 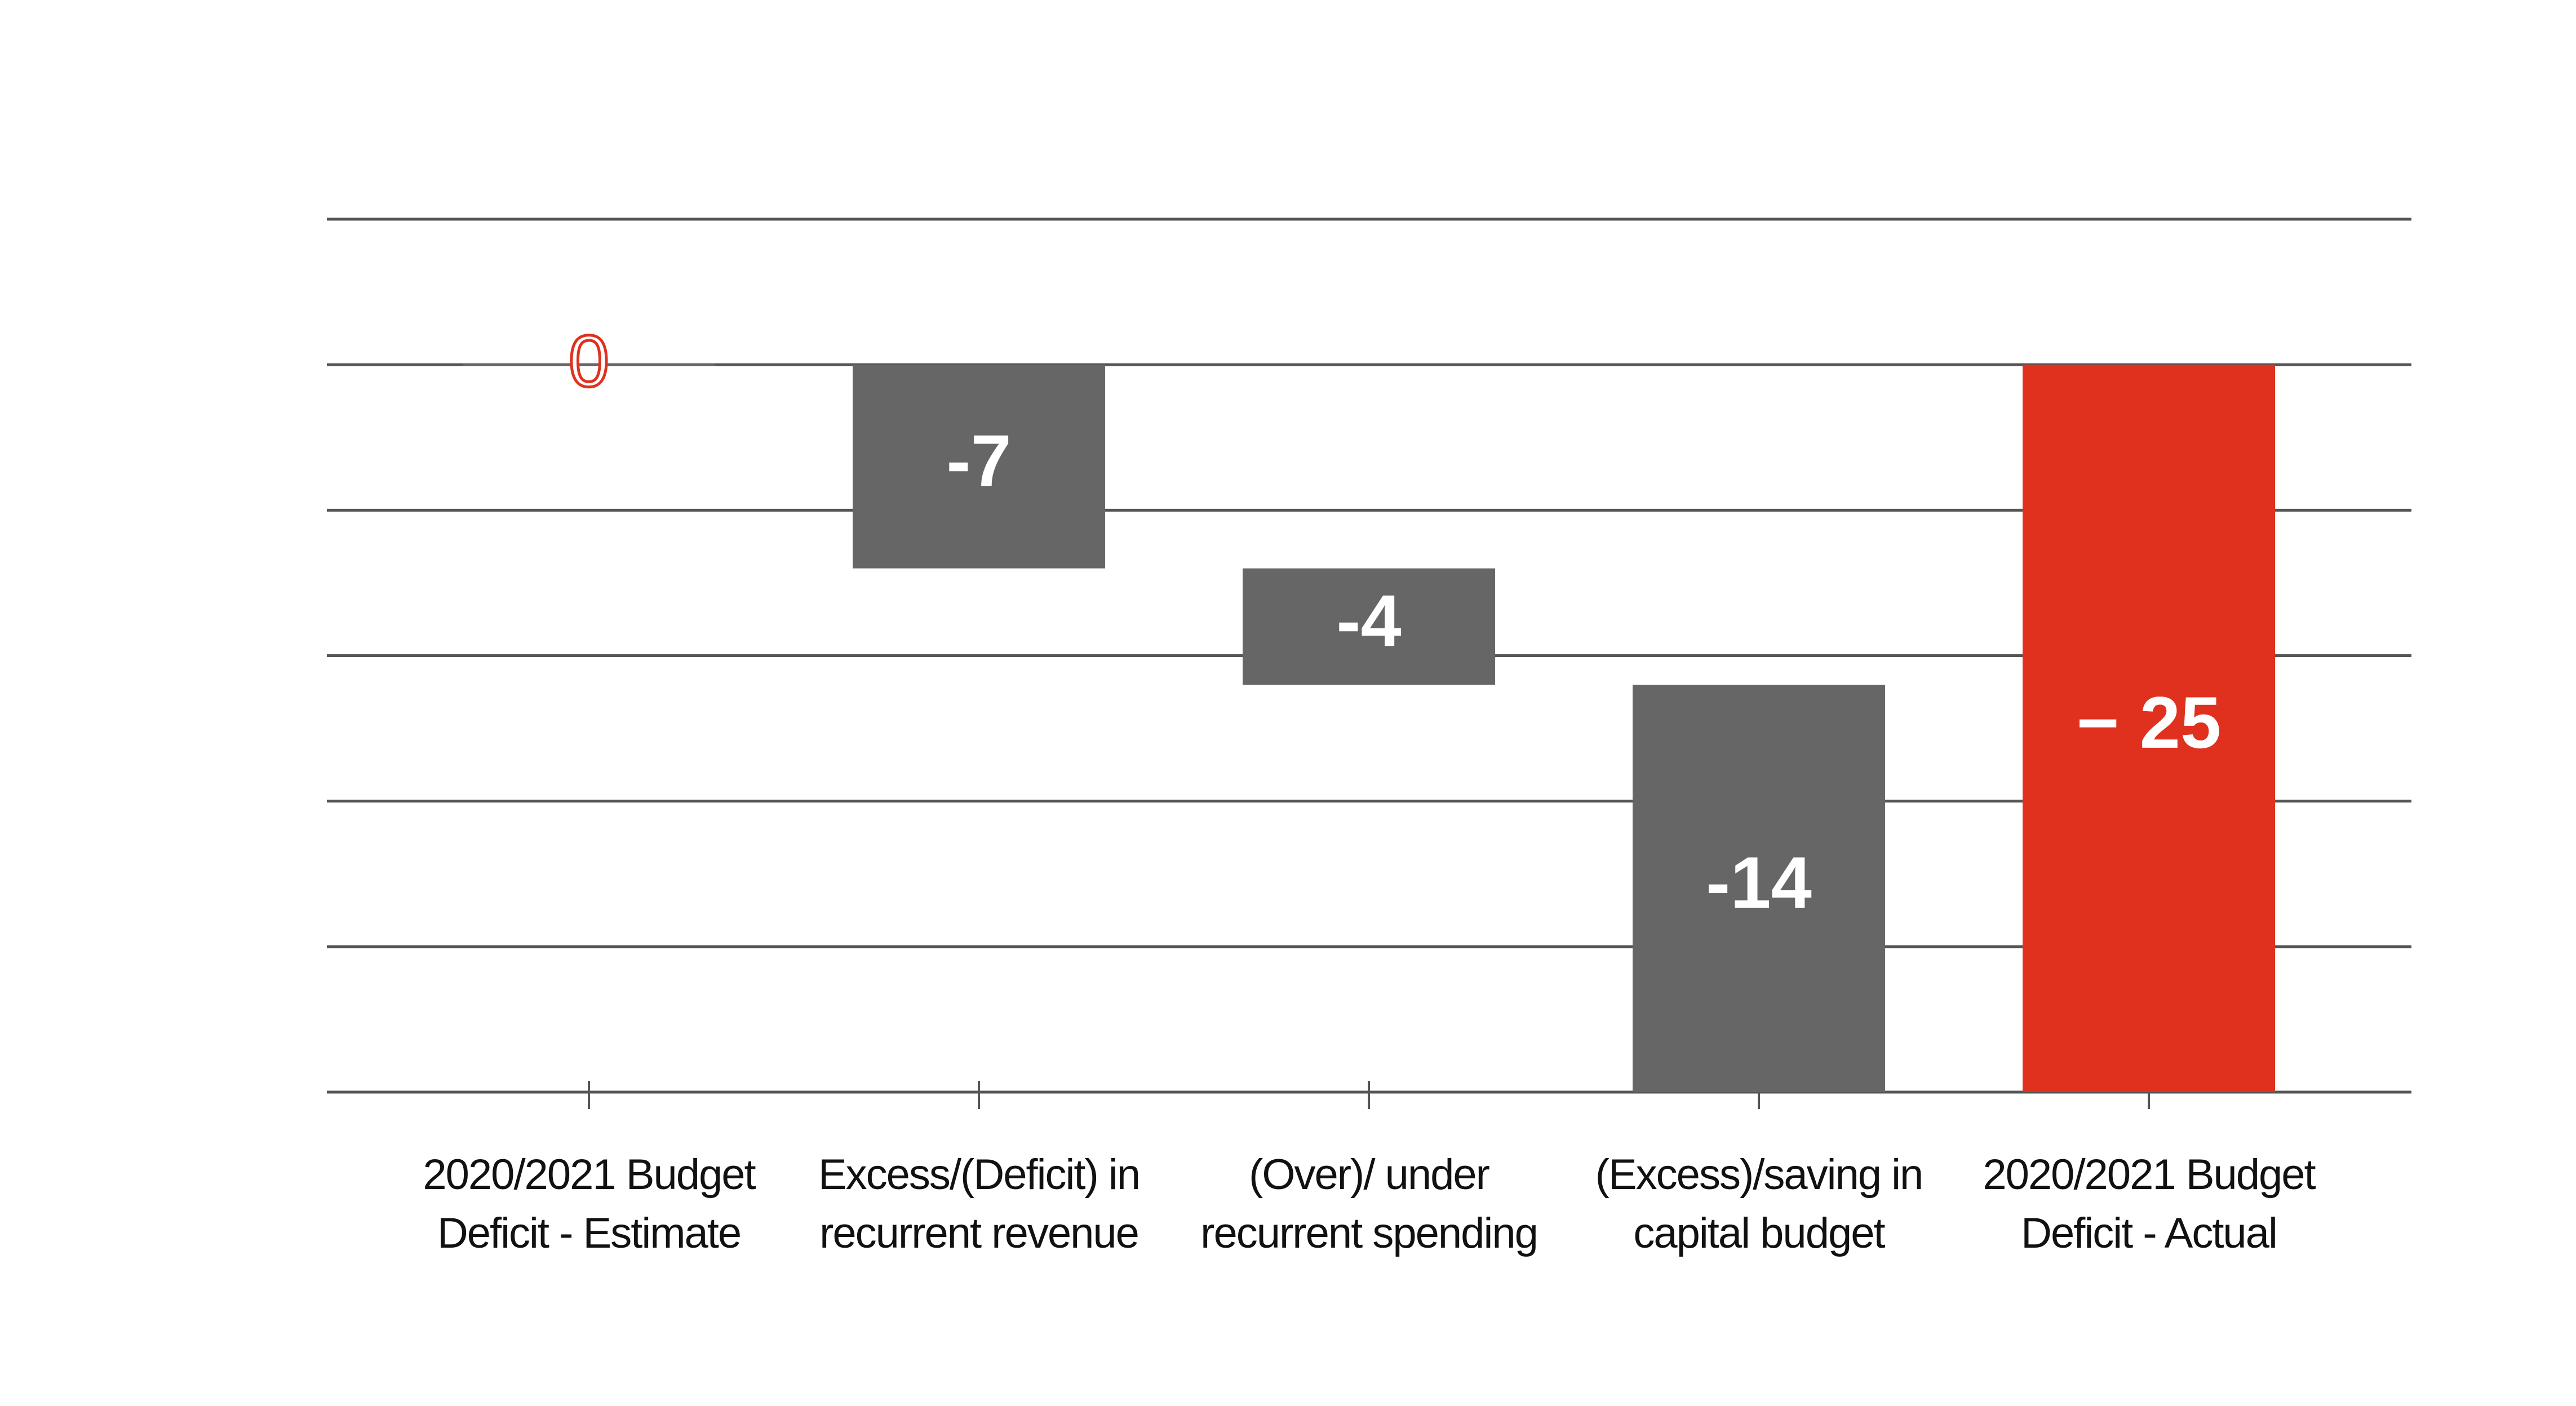 What do you see at coordinates (1369, 1204) in the screenshot?
I see `x-tick-label: (Over)/ under recurrent spending` at bounding box center [1369, 1204].